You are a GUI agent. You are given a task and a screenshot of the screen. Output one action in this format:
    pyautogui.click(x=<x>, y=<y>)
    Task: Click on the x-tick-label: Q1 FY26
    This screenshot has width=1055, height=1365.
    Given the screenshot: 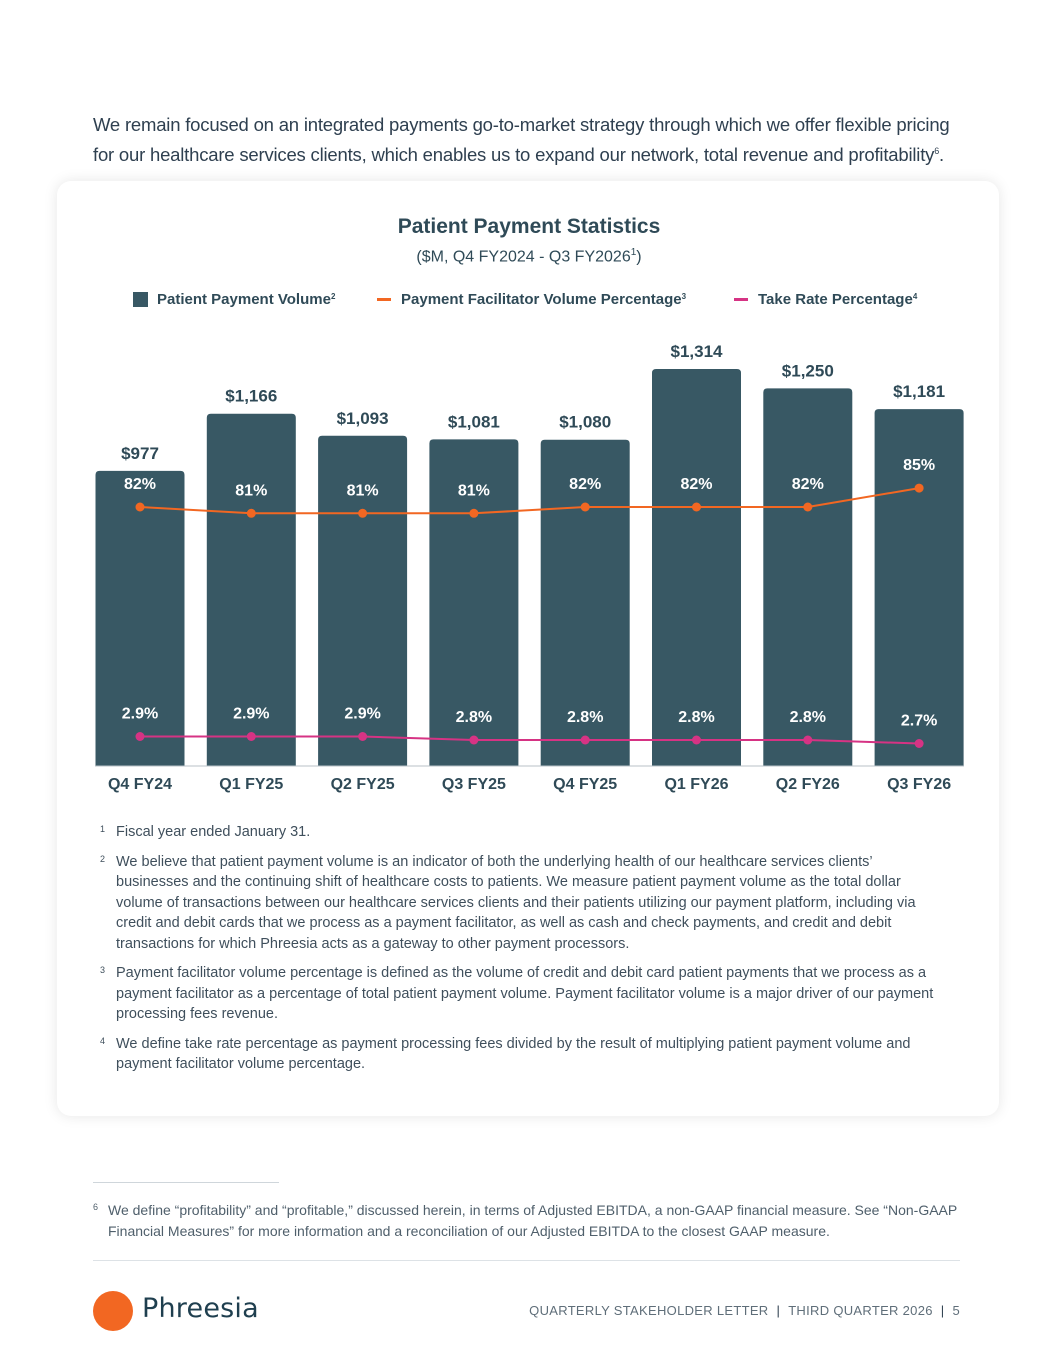 What is the action you would take?
    pyautogui.click(x=696, y=784)
    